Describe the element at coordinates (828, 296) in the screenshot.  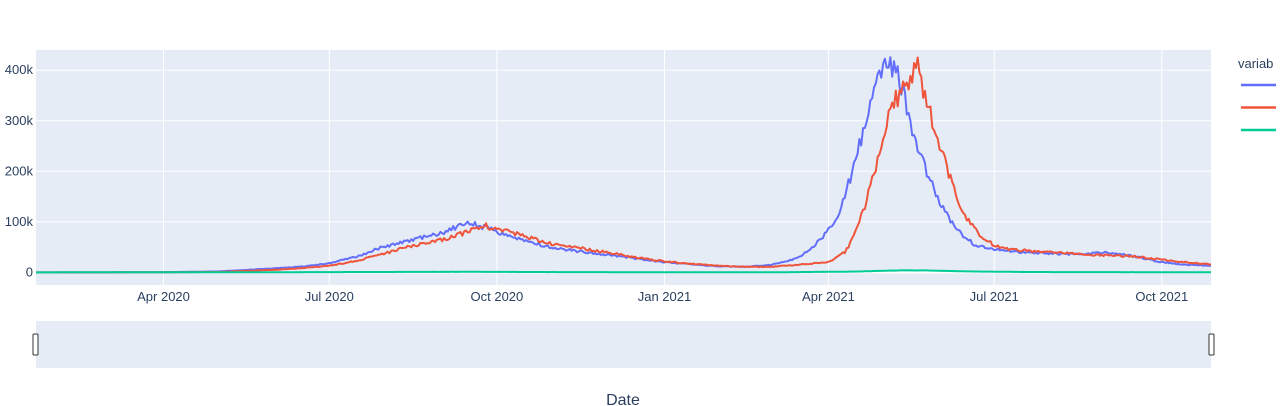
I see `x-tick-label: Apr 2021` at that location.